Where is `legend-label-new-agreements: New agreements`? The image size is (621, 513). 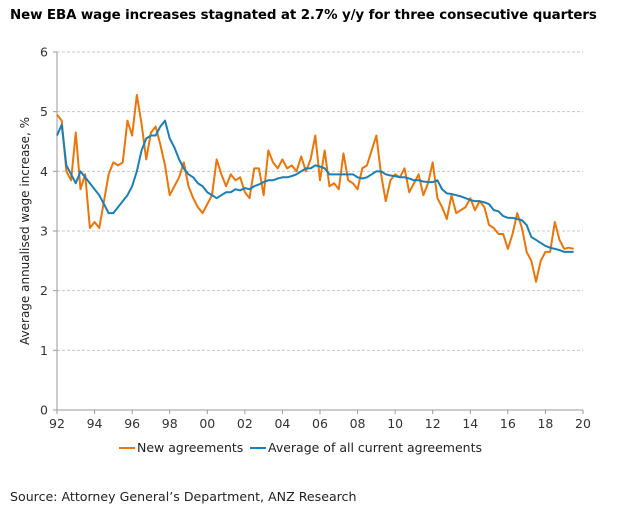
legend-label-new-agreements: New agreements is located at coordinates (190, 447).